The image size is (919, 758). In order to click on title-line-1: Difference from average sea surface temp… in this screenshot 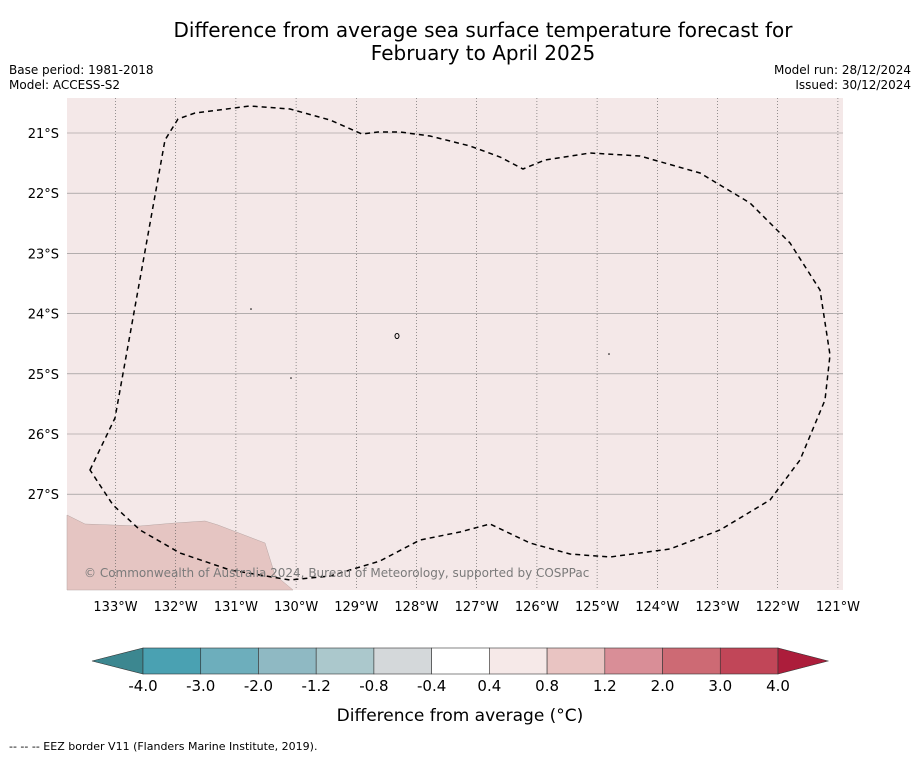, I will do `click(483, 30)`.